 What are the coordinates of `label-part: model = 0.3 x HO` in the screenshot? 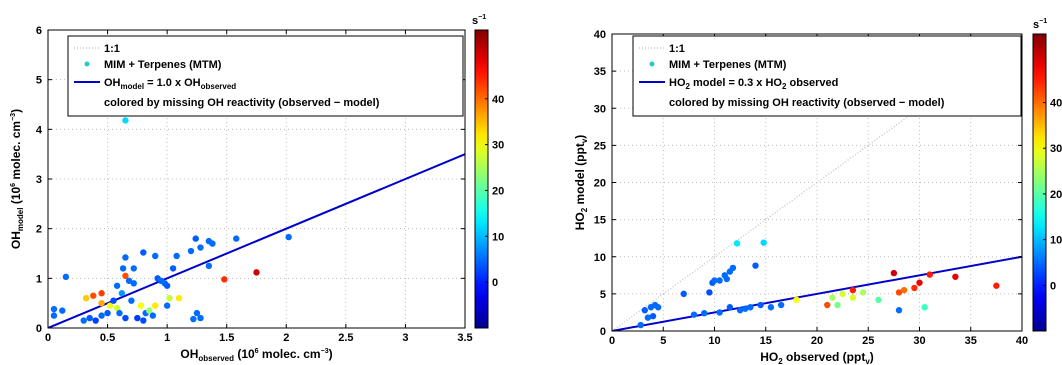 It's located at (736, 83).